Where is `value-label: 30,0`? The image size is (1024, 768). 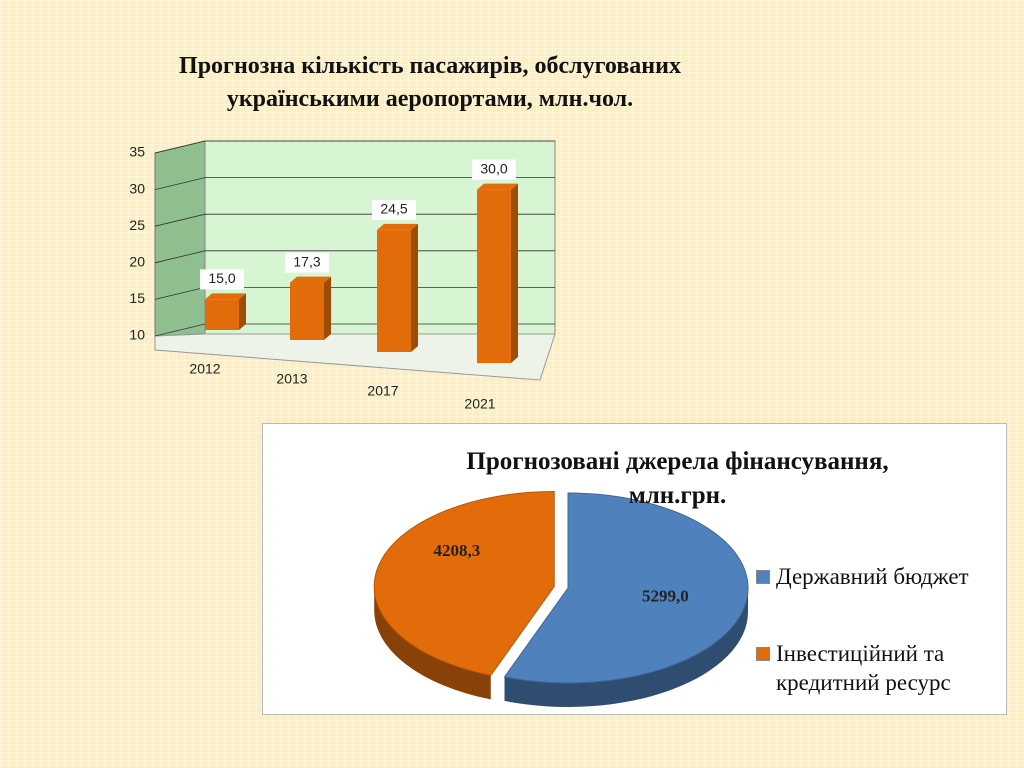 value-label: 30,0 is located at coordinates (493, 168).